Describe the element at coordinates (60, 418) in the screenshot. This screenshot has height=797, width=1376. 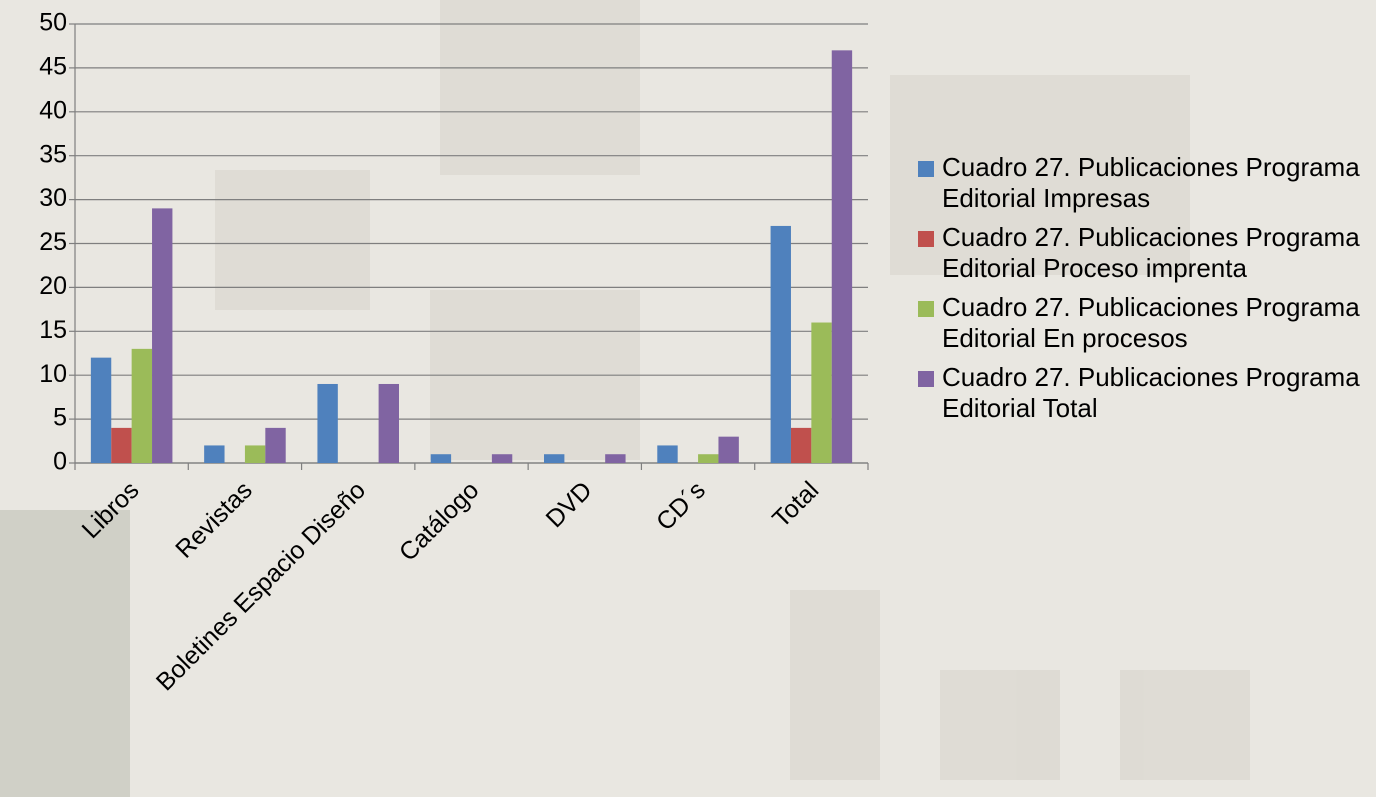
I see `y-tick-label: 5` at that location.